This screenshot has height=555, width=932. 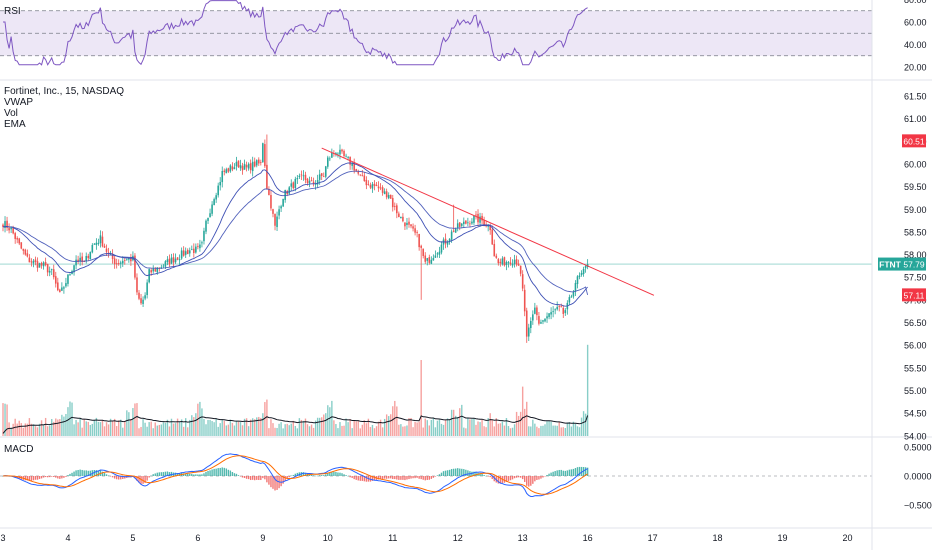 What do you see at coordinates (914, 265) in the screenshot?
I see `last-price-badge-value: 57.79` at bounding box center [914, 265].